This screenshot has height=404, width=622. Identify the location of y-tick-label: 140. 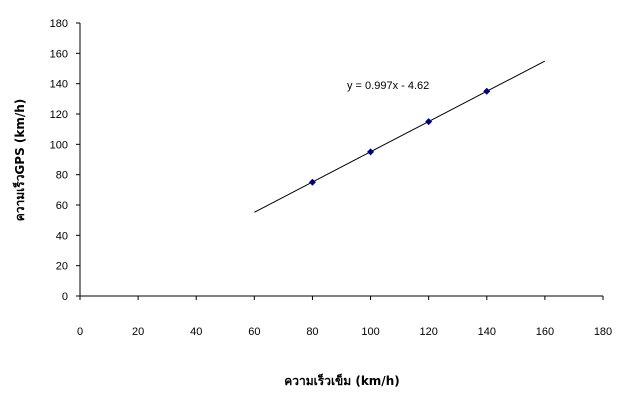
(59, 85).